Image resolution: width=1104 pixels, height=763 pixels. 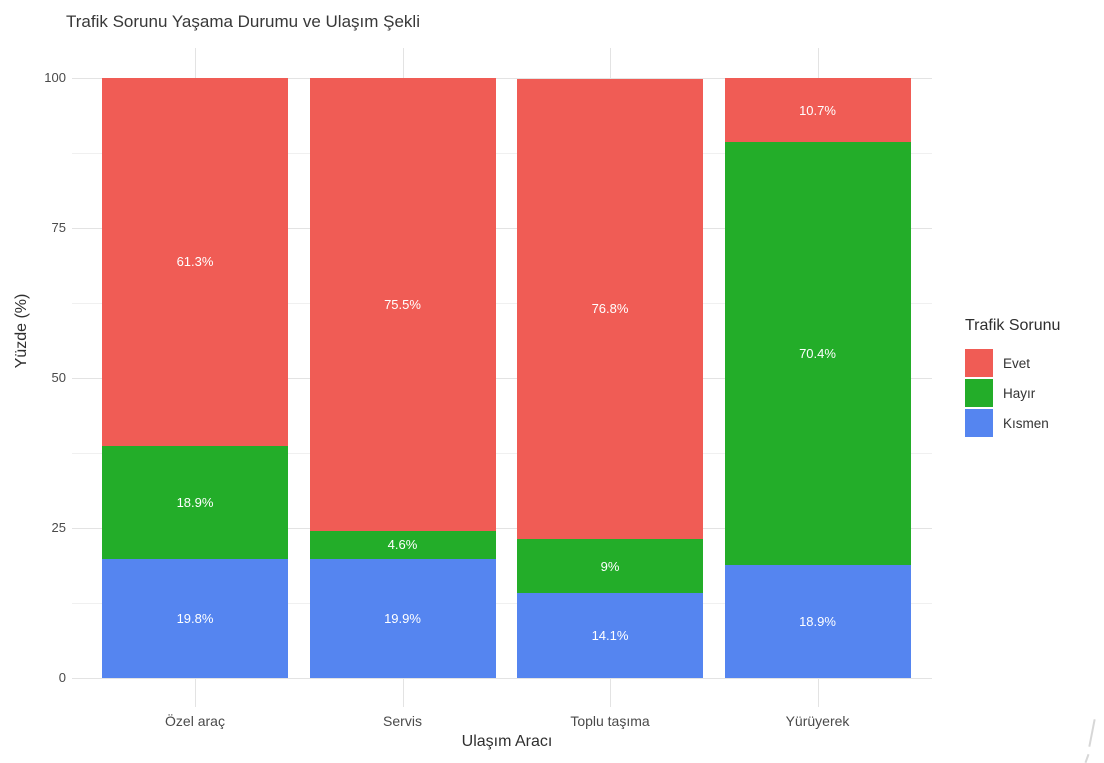 What do you see at coordinates (610, 721) in the screenshot?
I see `x-tick-label-toplu-tasima: Toplu taşıma` at bounding box center [610, 721].